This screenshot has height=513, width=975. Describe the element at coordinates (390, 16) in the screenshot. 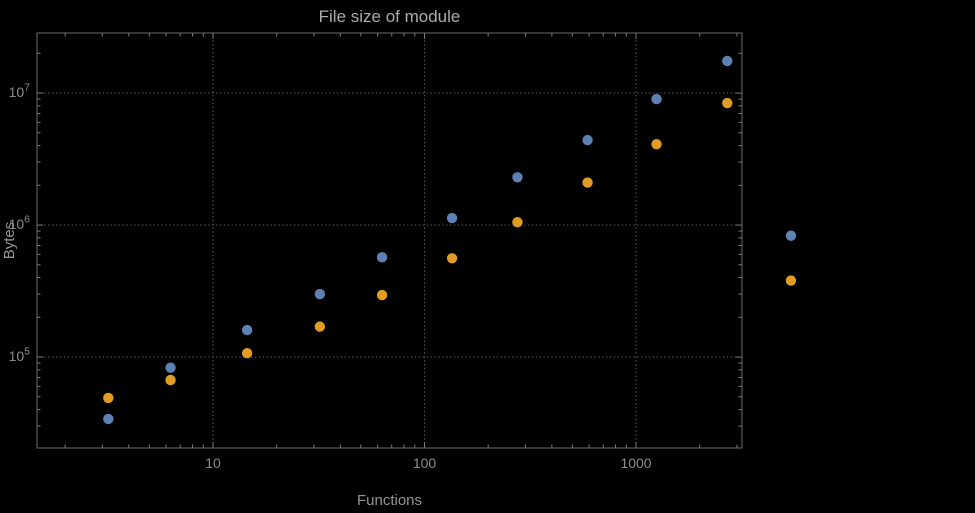

I see `chart-title: File size of module` at that location.